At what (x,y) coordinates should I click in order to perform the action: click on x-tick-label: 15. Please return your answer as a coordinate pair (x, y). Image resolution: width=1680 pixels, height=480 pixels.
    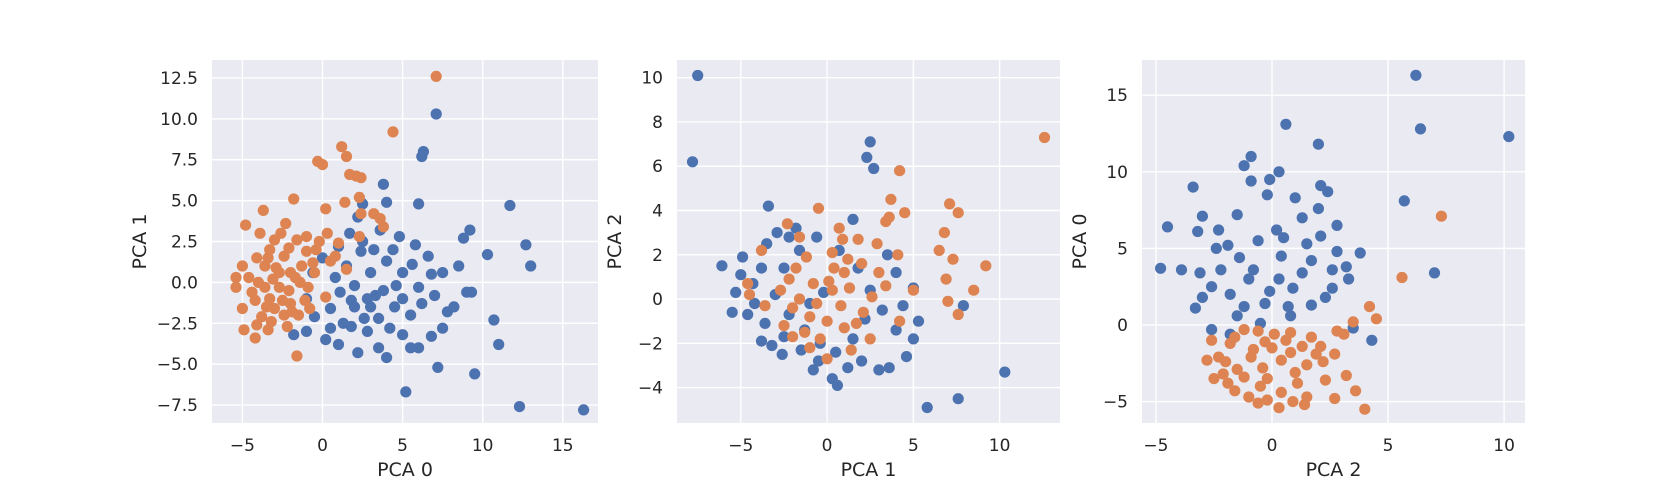
    Looking at the image, I should click on (563, 446).